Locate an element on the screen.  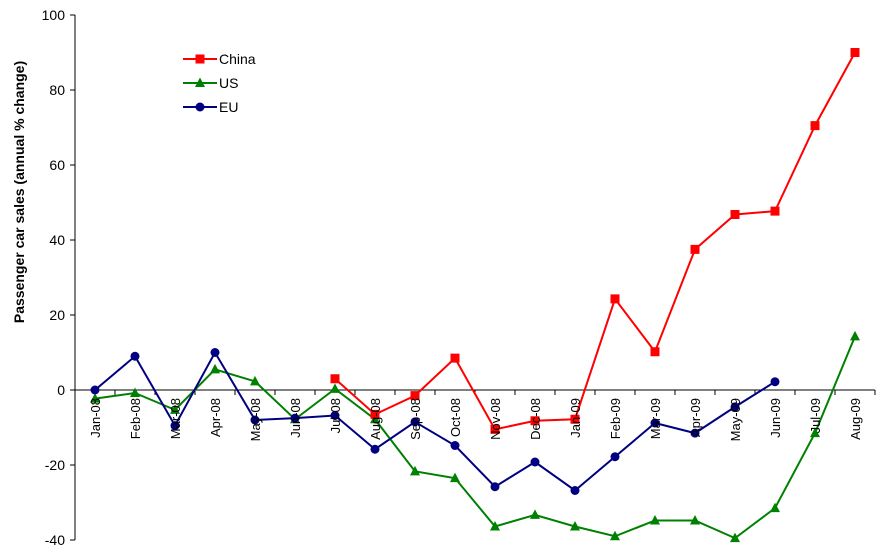
legend: China US EU is located at coordinates (219, 83).